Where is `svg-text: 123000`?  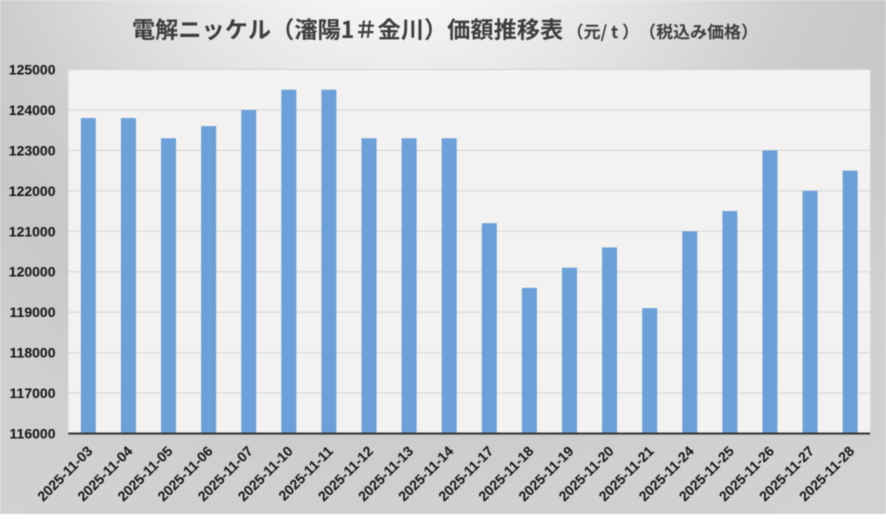
svg-text: 123000 is located at coordinates (32, 150).